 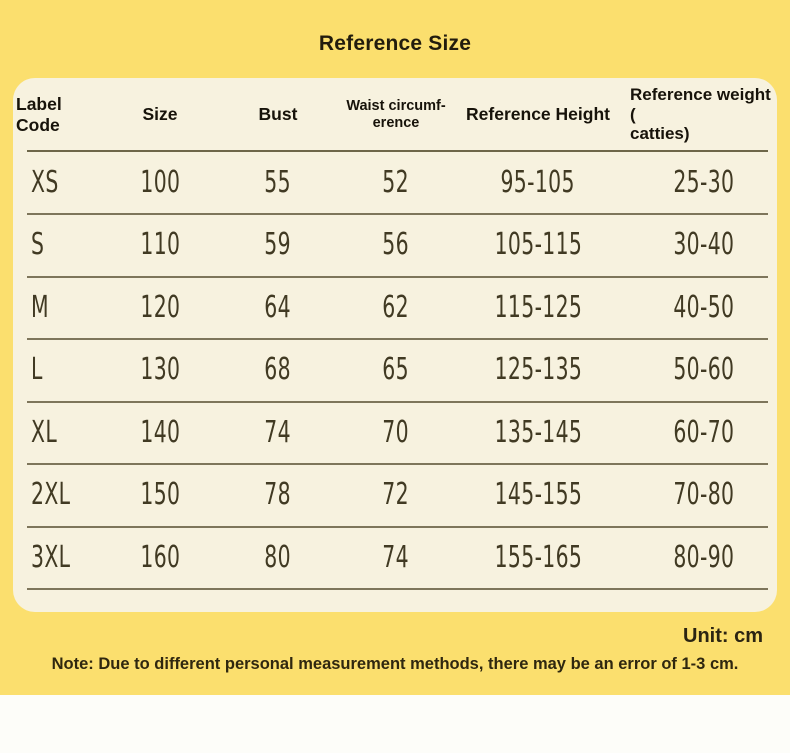 I want to click on table-row: M 120 64 62 115-125 40-50, so click(x=395, y=307).